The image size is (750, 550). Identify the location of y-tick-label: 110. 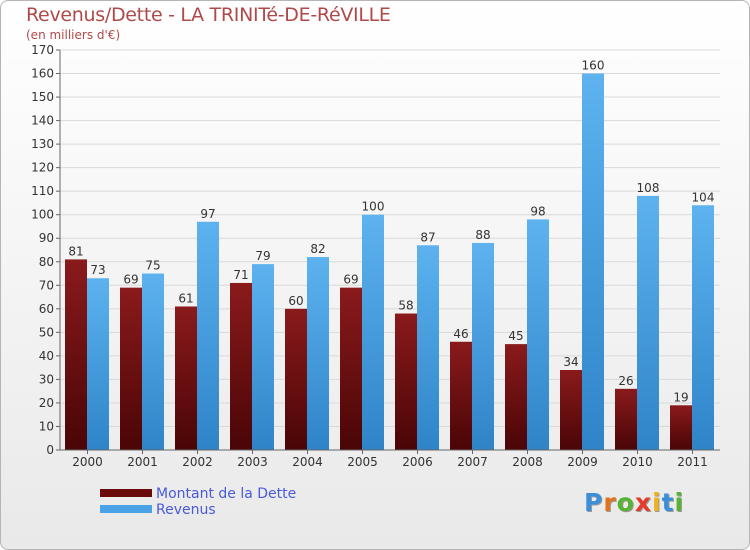
(42, 191).